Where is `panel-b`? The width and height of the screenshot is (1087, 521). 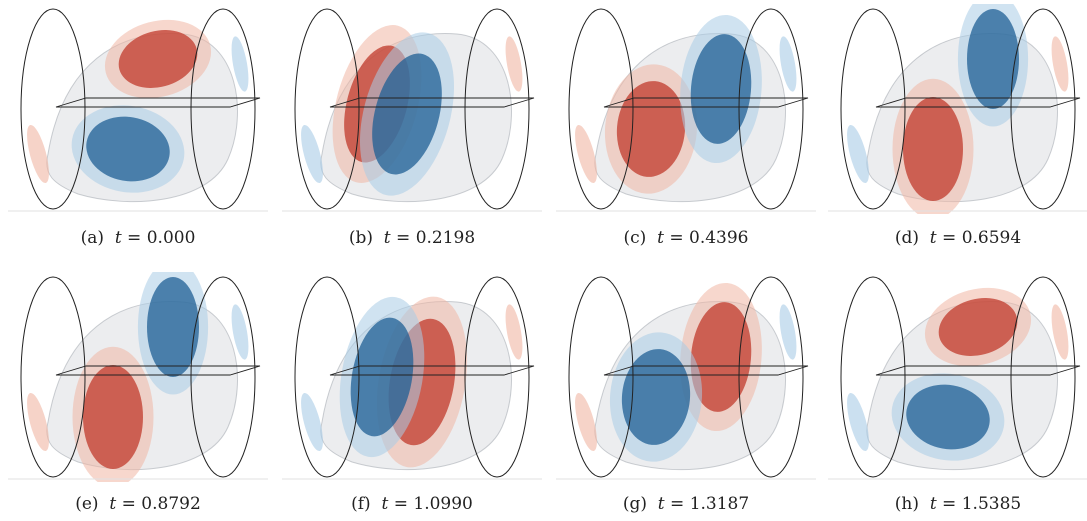
panel-b is located at coordinates (412, 109).